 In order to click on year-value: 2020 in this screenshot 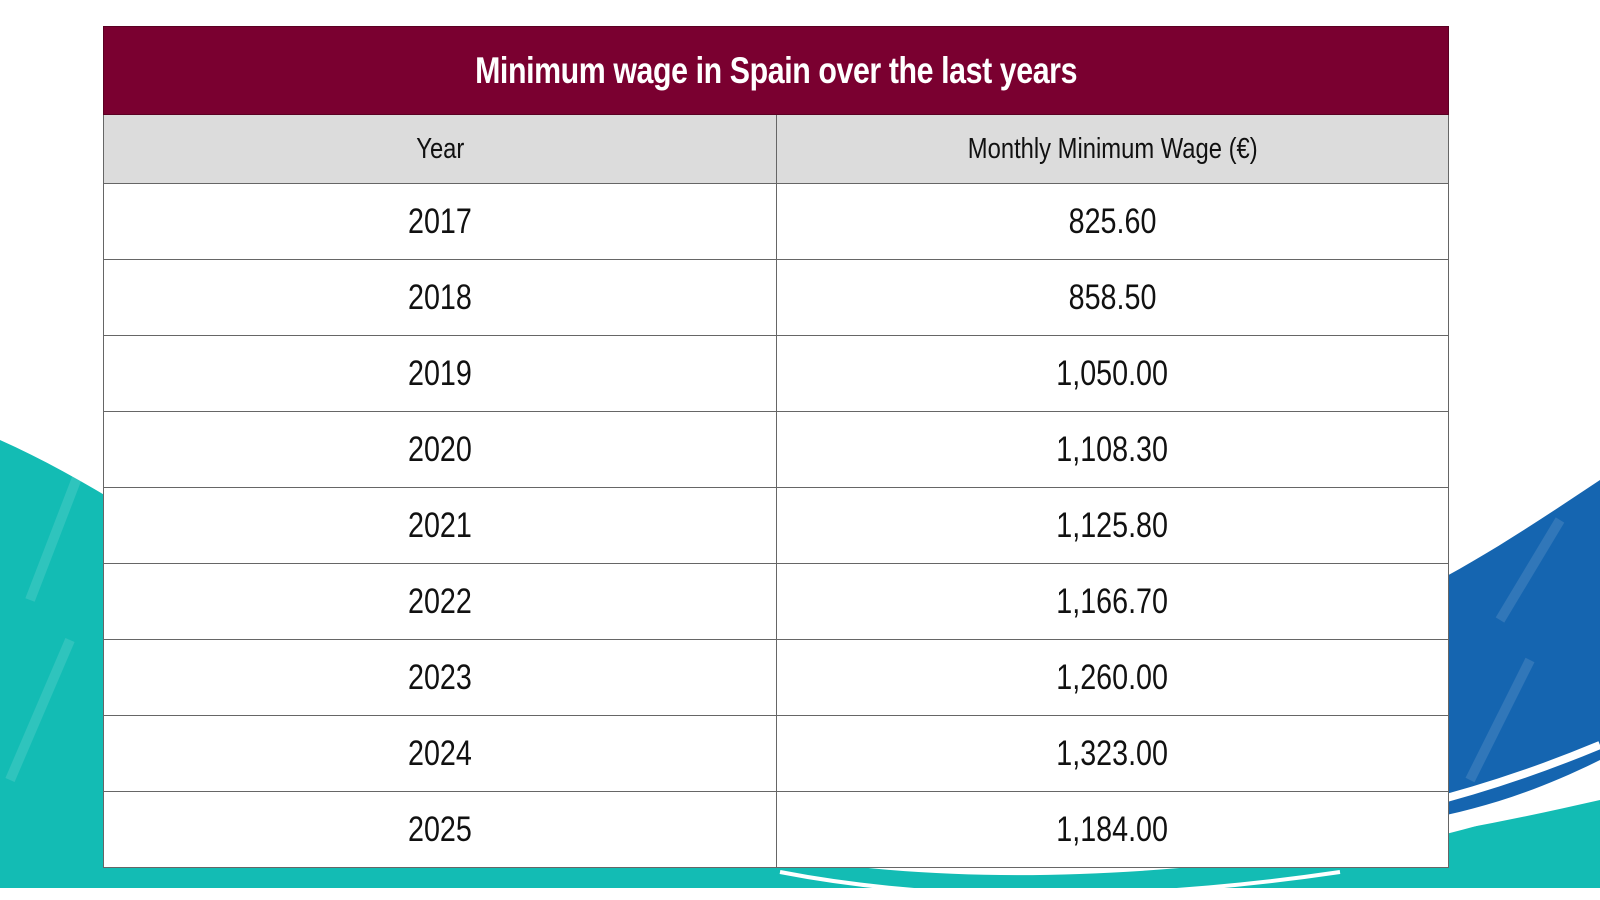, I will do `click(440, 449)`.